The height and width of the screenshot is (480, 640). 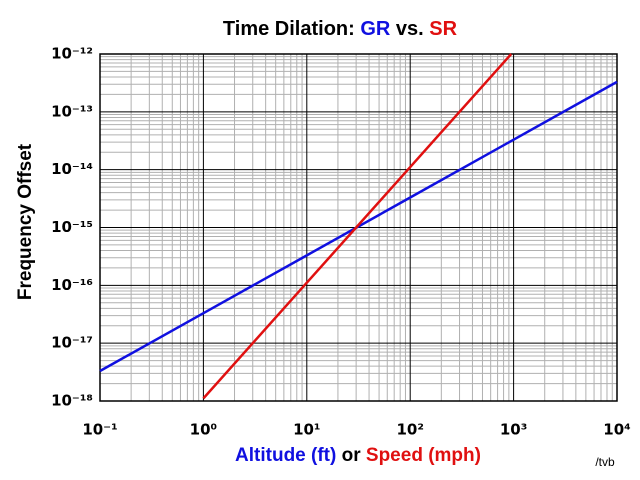 What do you see at coordinates (72, 54) in the screenshot?
I see `y-tick-label: 10⁻¹²` at bounding box center [72, 54].